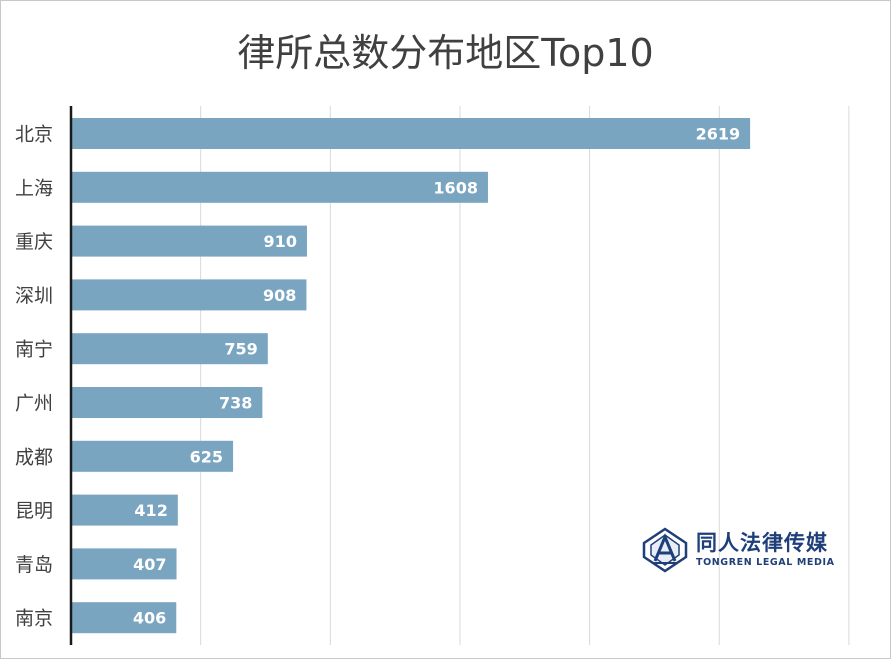 The height and width of the screenshot is (659, 891). What do you see at coordinates (34, 619) in the screenshot?
I see `category-label: 南京` at bounding box center [34, 619].